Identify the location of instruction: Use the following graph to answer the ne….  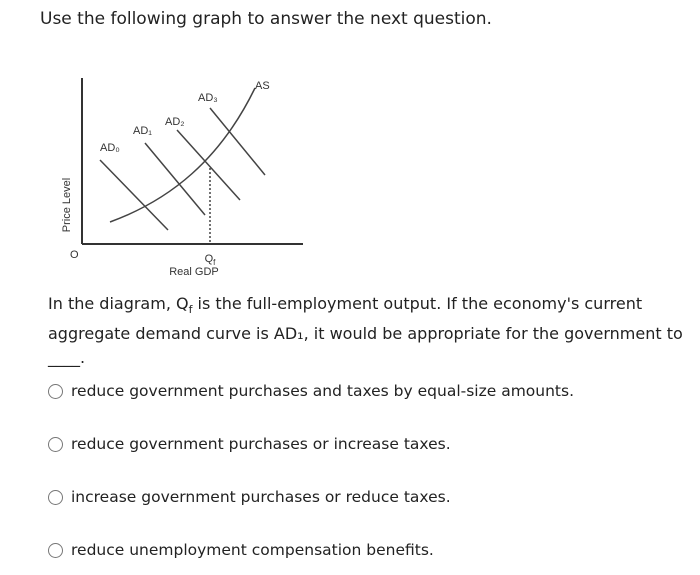
(266, 19).